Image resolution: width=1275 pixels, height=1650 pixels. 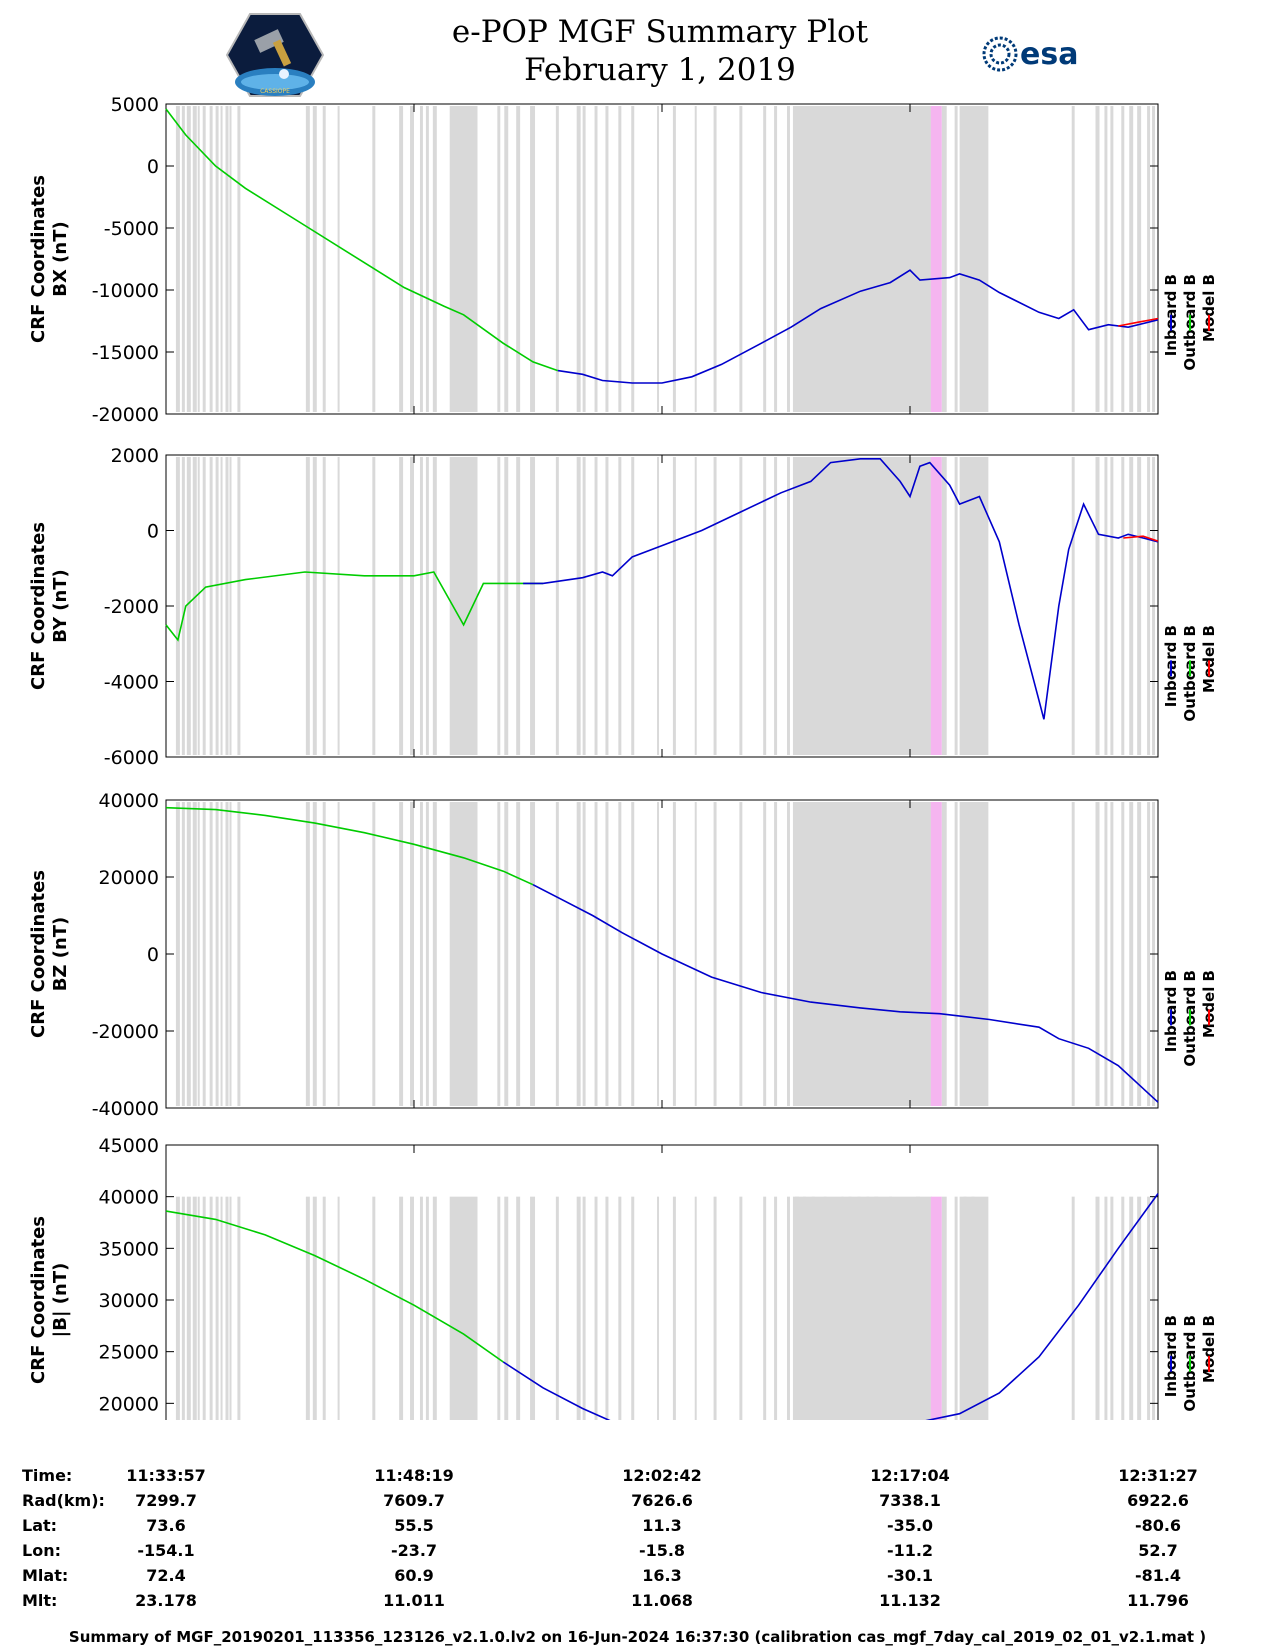 I want to click on y-tick-label: 0, so click(x=153, y=532).